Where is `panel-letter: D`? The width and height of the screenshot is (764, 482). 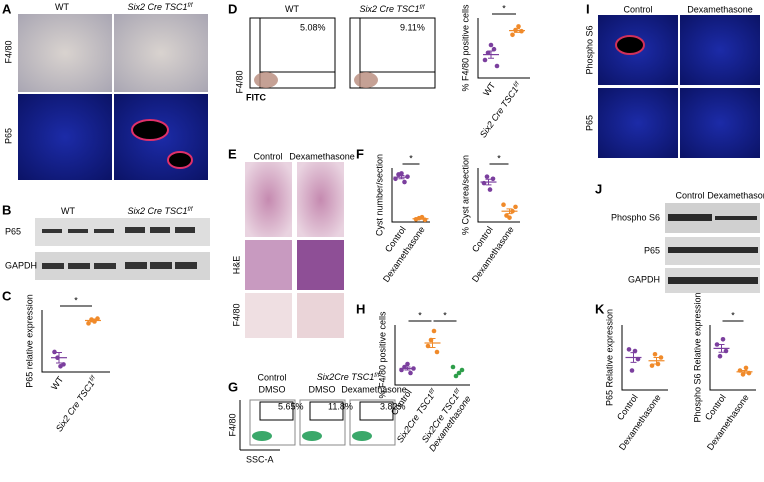 panel-letter: D is located at coordinates (232, 8).